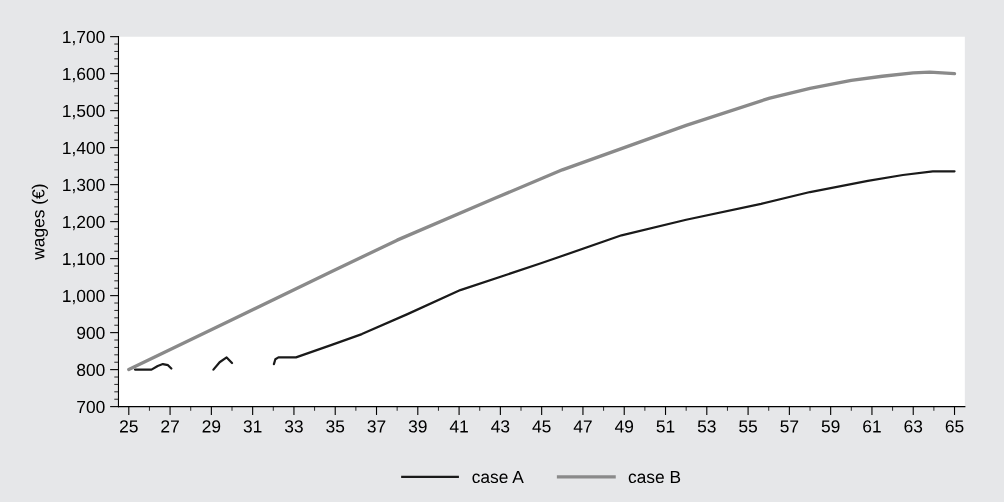 The width and height of the screenshot is (1004, 502). What do you see at coordinates (582, 426) in the screenshot?
I see `x-tick-label: 47` at bounding box center [582, 426].